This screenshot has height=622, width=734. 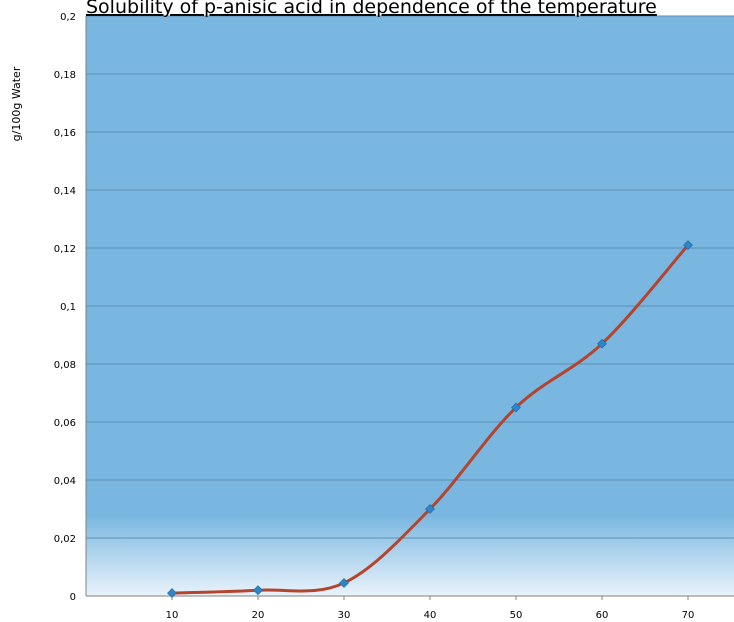 I want to click on x-tick-labels: 10 20 30 40 50 60 70, so click(x=430, y=608).